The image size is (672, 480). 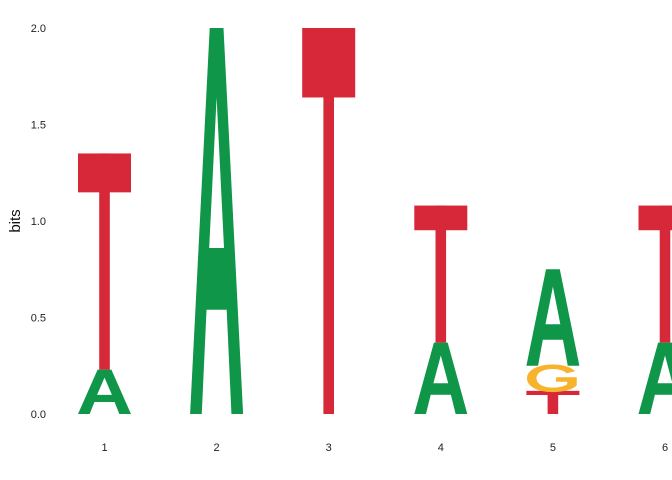 What do you see at coordinates (217, 448) in the screenshot?
I see `x-tick-label: 2` at bounding box center [217, 448].